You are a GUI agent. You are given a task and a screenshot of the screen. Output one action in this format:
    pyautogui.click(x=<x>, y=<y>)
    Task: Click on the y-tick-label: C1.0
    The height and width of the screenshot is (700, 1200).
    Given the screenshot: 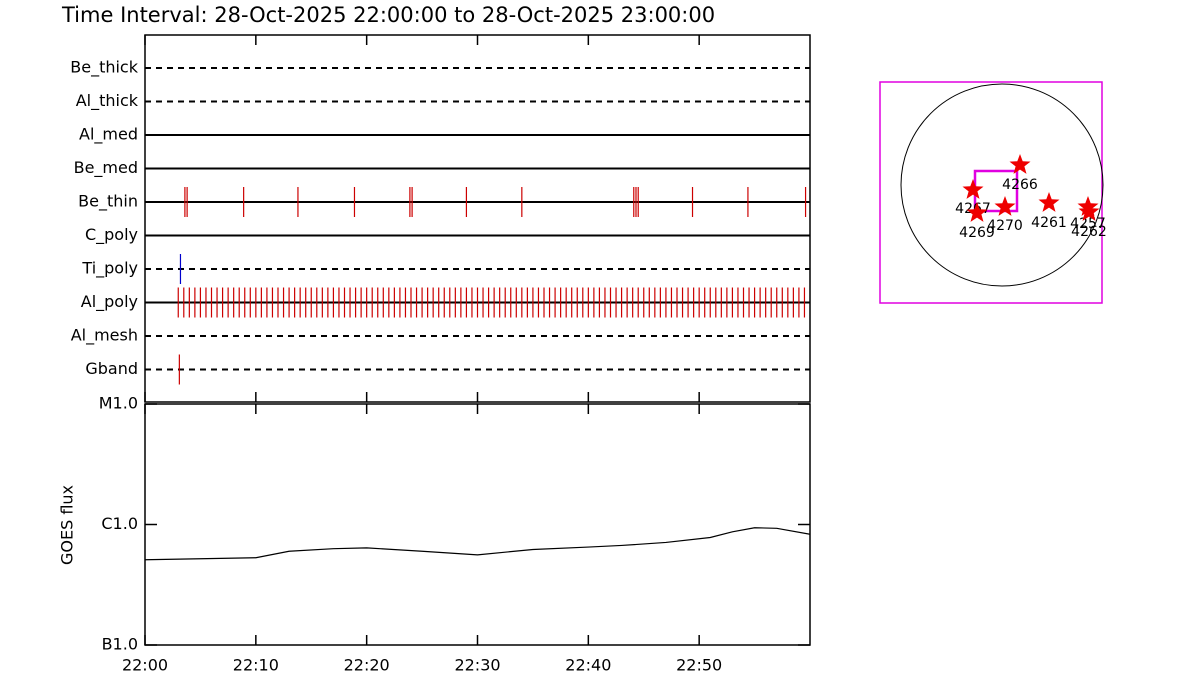 What is the action you would take?
    pyautogui.click(x=119, y=523)
    